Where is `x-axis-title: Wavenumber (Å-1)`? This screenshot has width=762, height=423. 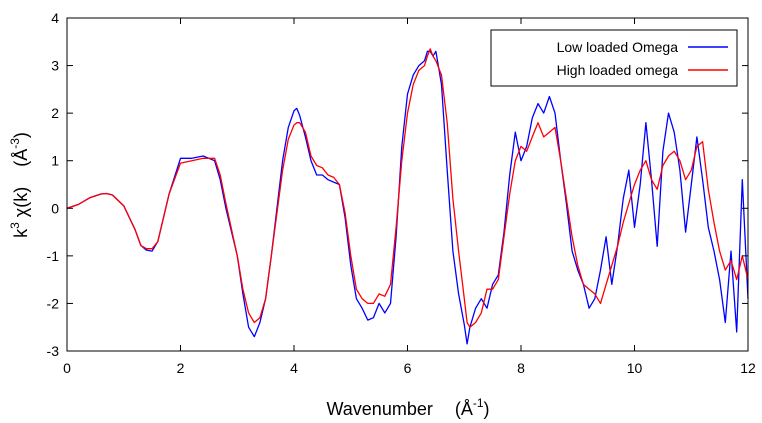
x-axis-title: Wavenumber (Å-1) is located at coordinates (407, 407).